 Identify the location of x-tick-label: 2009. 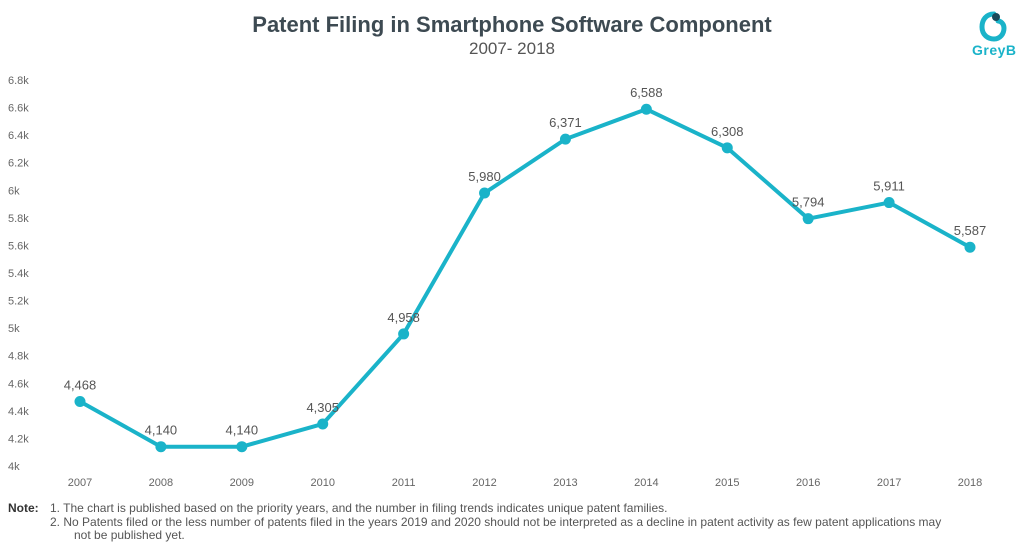
(242, 483).